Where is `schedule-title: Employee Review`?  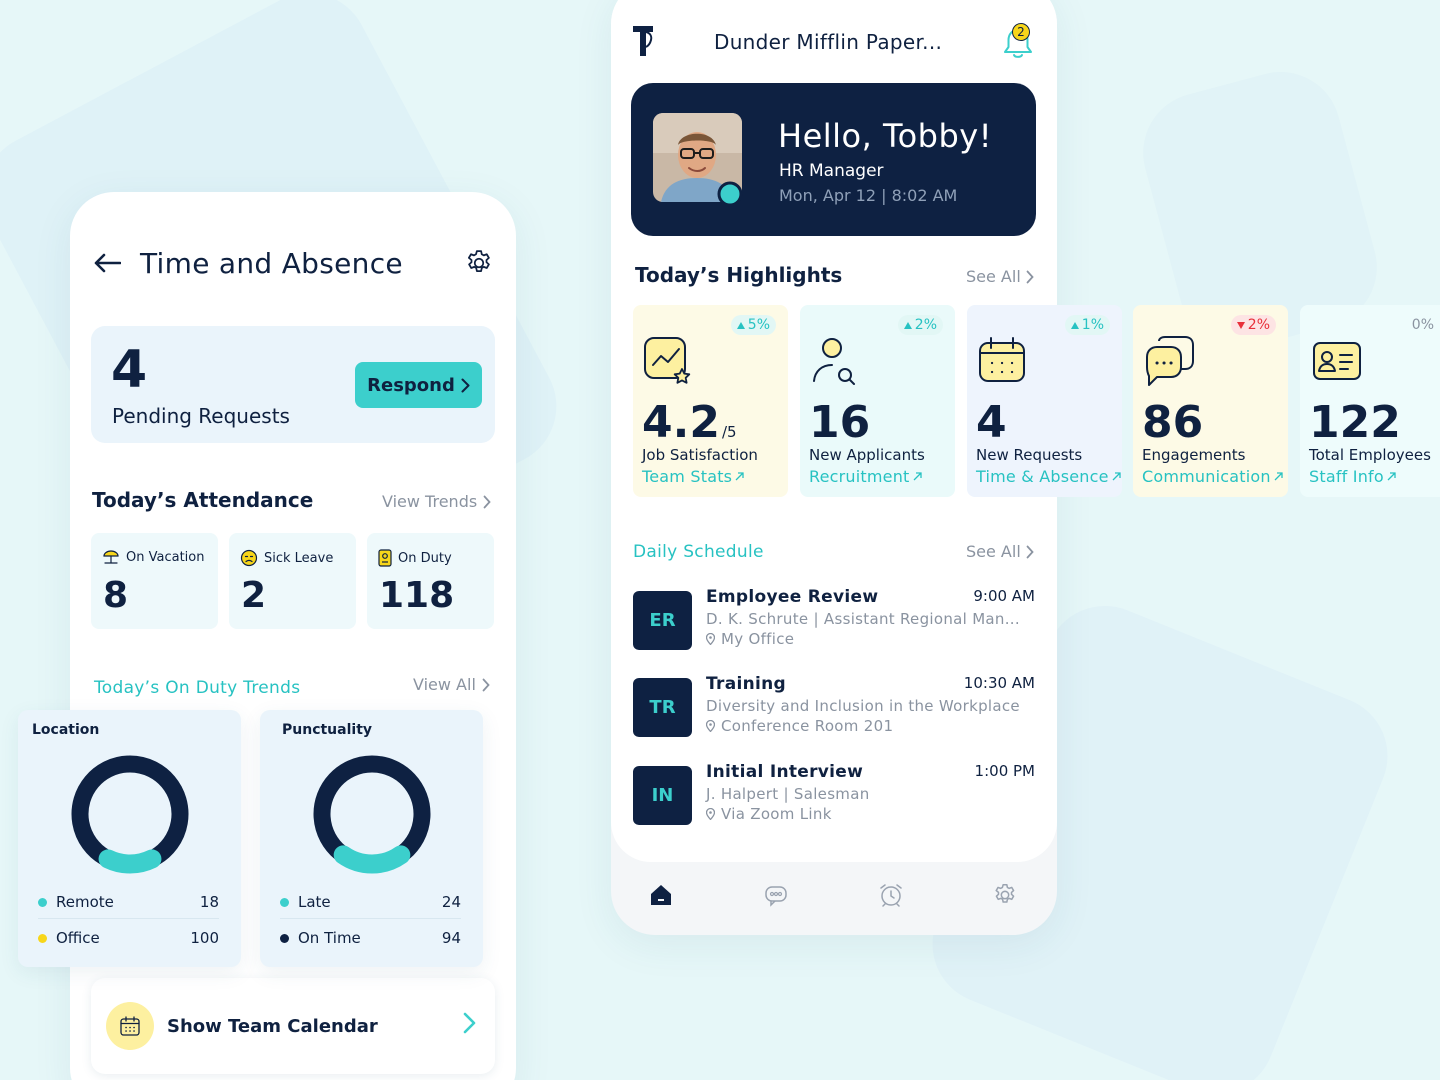
schedule-title: Employee Review is located at coordinates (792, 597).